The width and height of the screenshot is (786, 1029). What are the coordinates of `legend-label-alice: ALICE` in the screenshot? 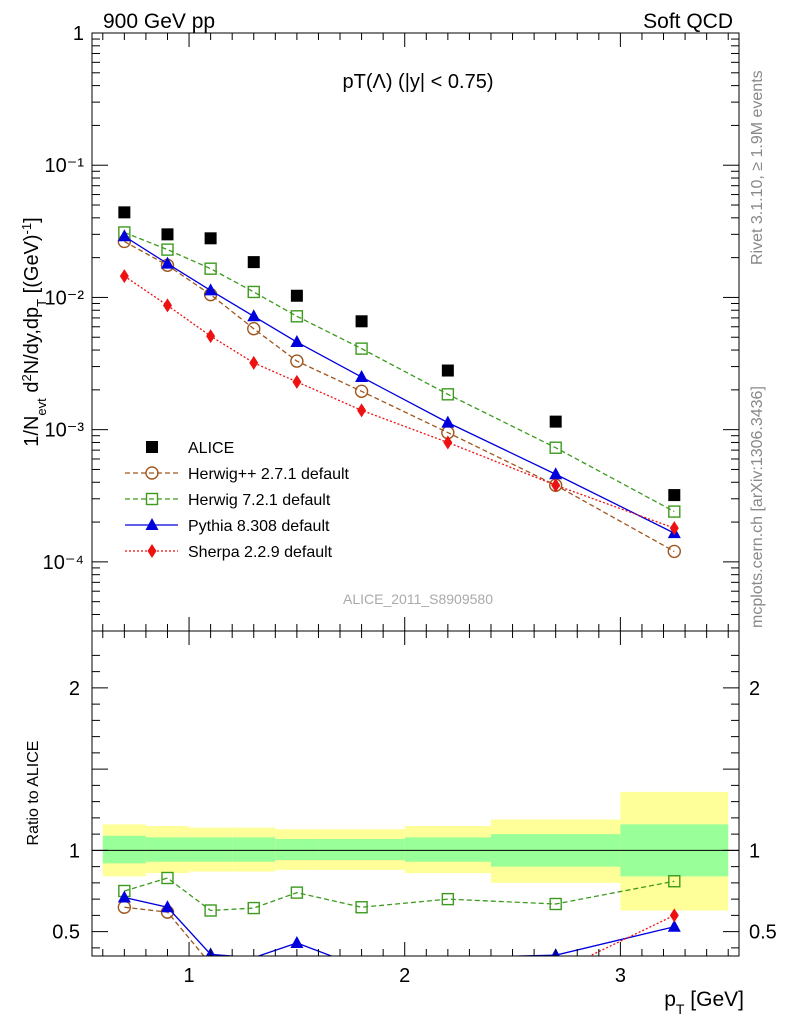 It's located at (211, 448).